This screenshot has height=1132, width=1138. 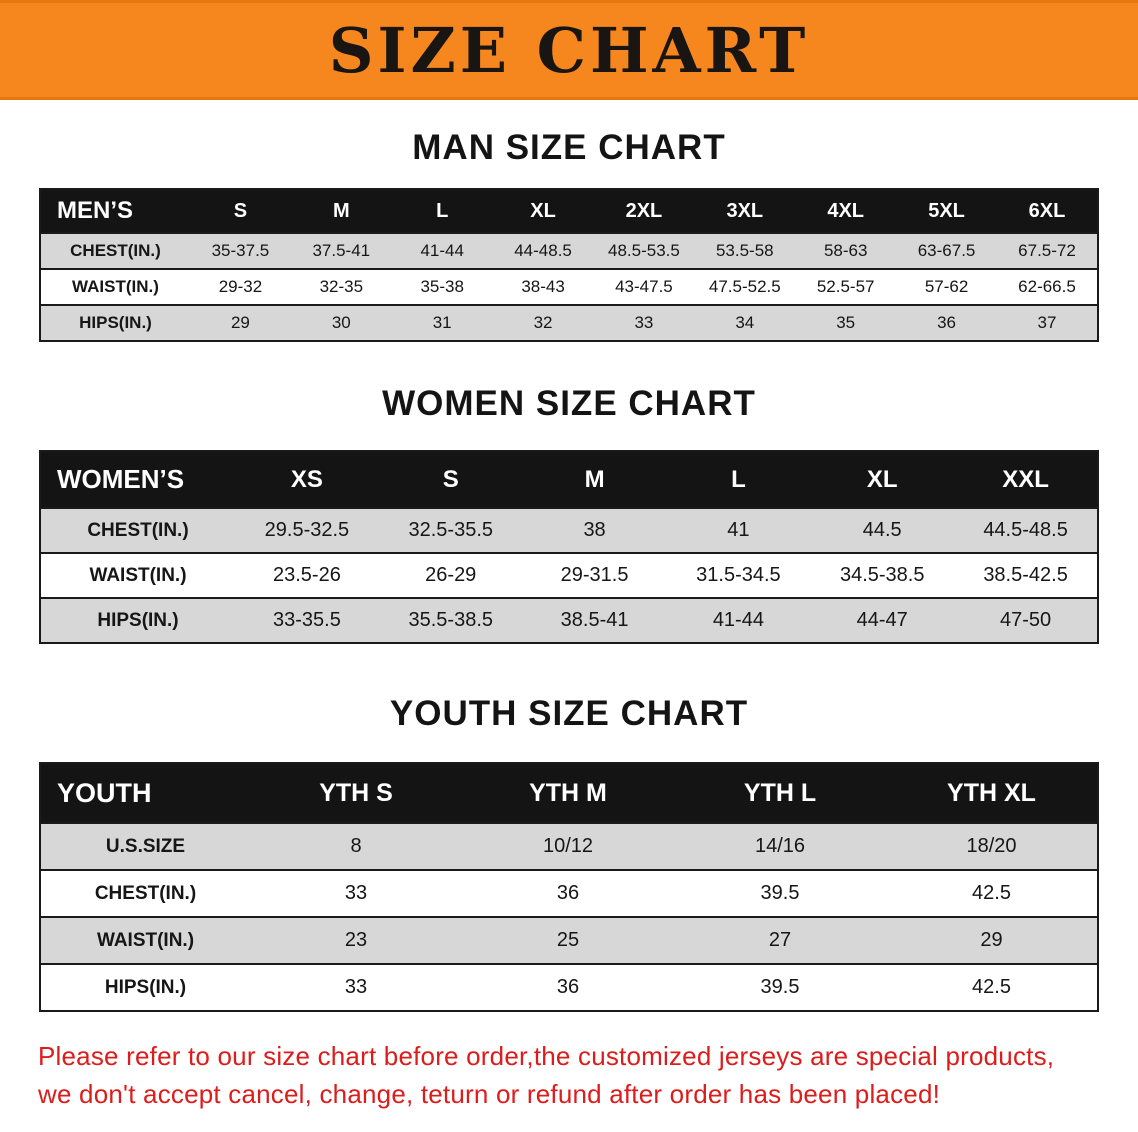 What do you see at coordinates (744, 250) in the screenshot?
I see `size-value-cell: 53.5-58` at bounding box center [744, 250].